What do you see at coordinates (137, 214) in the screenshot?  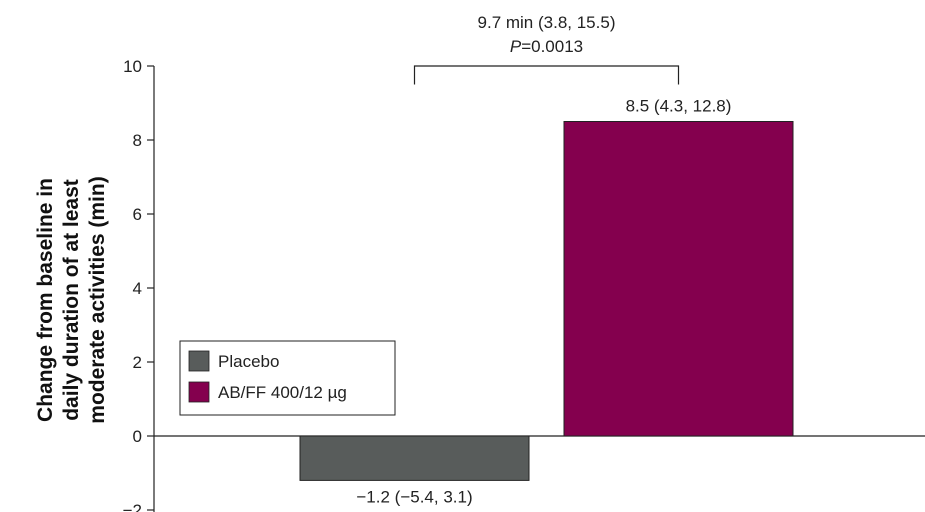 I see `y-tick-label: 6` at bounding box center [137, 214].